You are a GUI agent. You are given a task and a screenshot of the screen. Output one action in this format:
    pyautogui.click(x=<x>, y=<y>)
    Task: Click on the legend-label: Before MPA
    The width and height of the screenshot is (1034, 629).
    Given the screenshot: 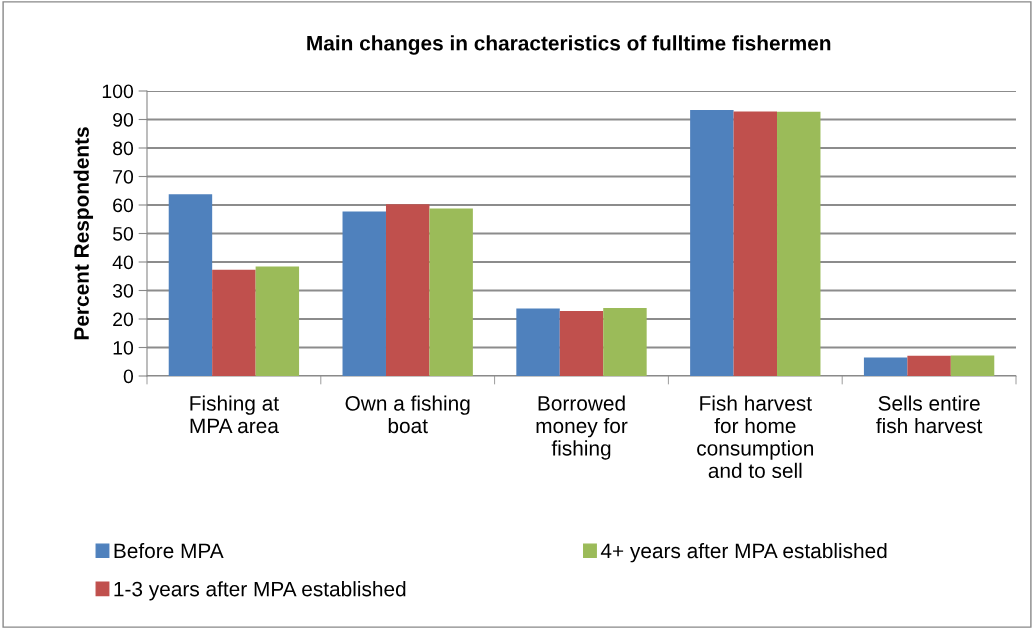 What is the action you would take?
    pyautogui.click(x=169, y=550)
    